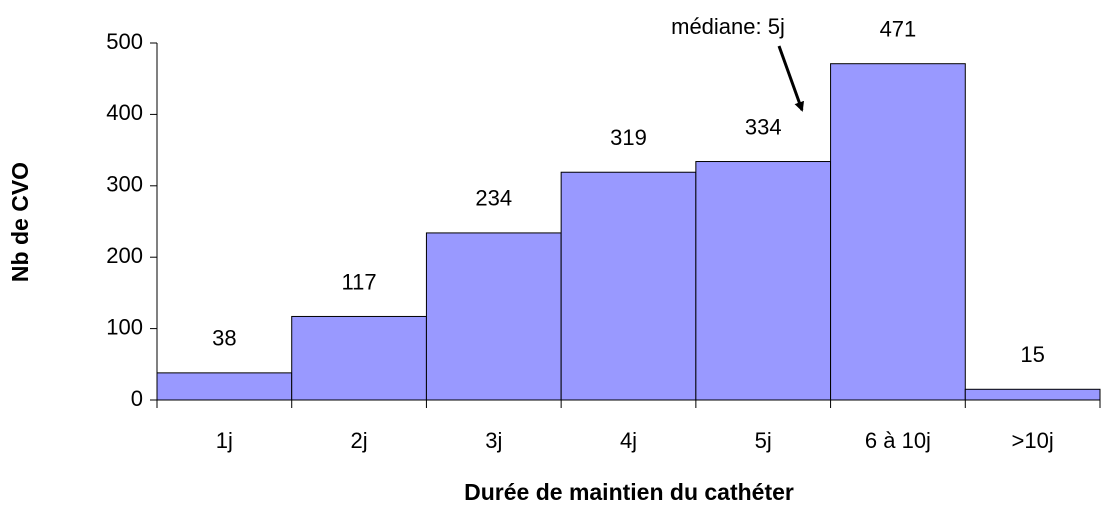 The image size is (1101, 510). What do you see at coordinates (359, 281) in the screenshot?
I see `data-label: 117` at bounding box center [359, 281].